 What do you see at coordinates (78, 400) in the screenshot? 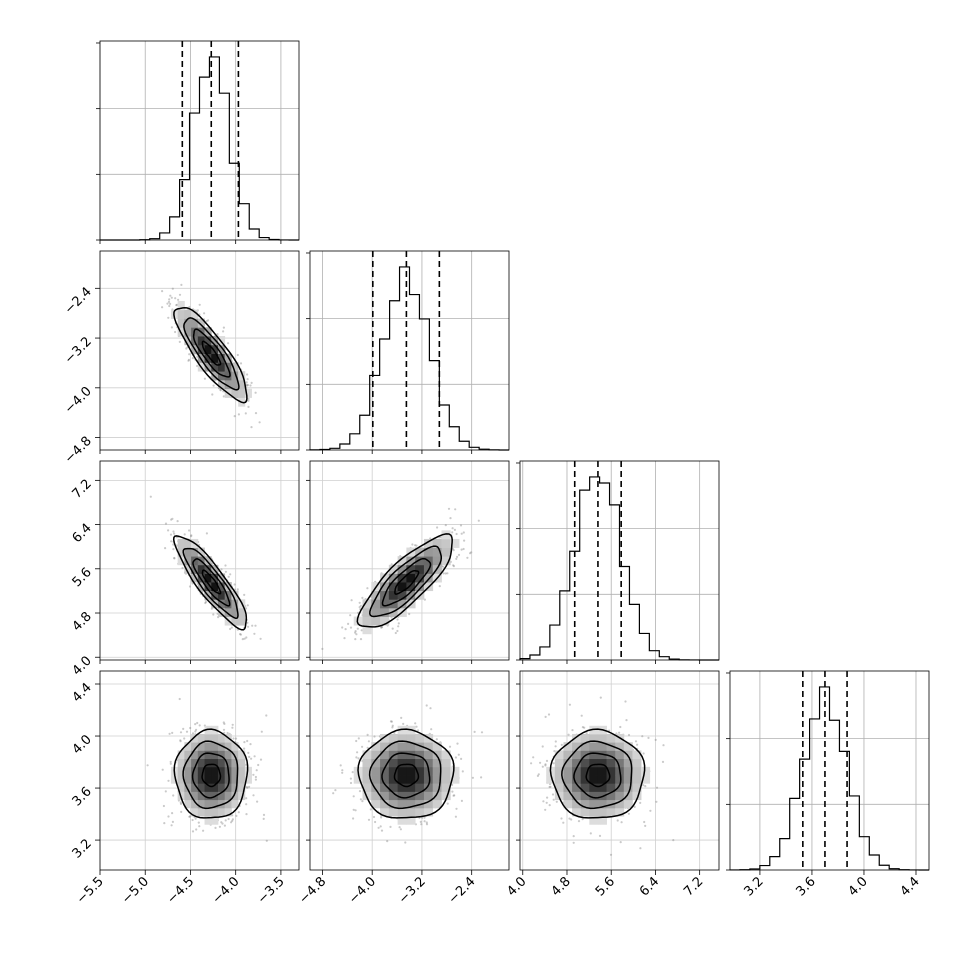
I see `y-tick-label: −4.0` at bounding box center [78, 400].